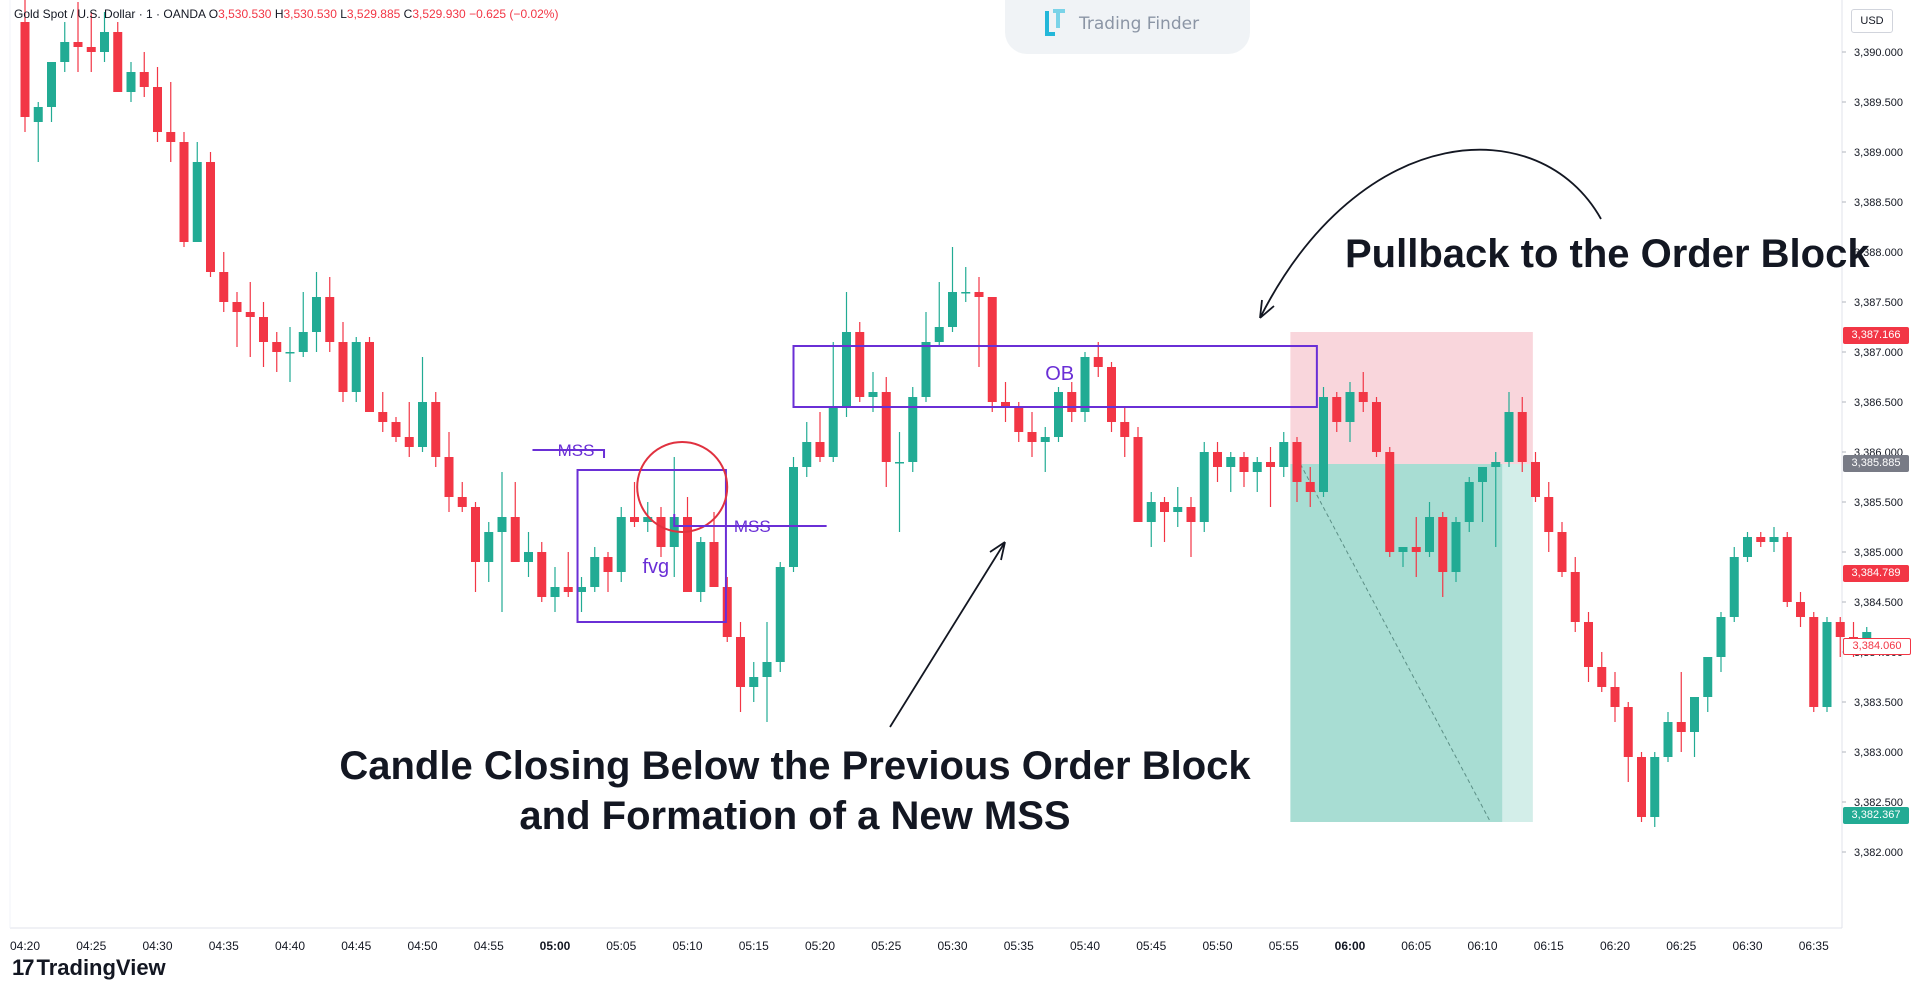 The width and height of the screenshot is (1919, 996). What do you see at coordinates (651, 546) in the screenshot?
I see `fvg-box` at bounding box center [651, 546].